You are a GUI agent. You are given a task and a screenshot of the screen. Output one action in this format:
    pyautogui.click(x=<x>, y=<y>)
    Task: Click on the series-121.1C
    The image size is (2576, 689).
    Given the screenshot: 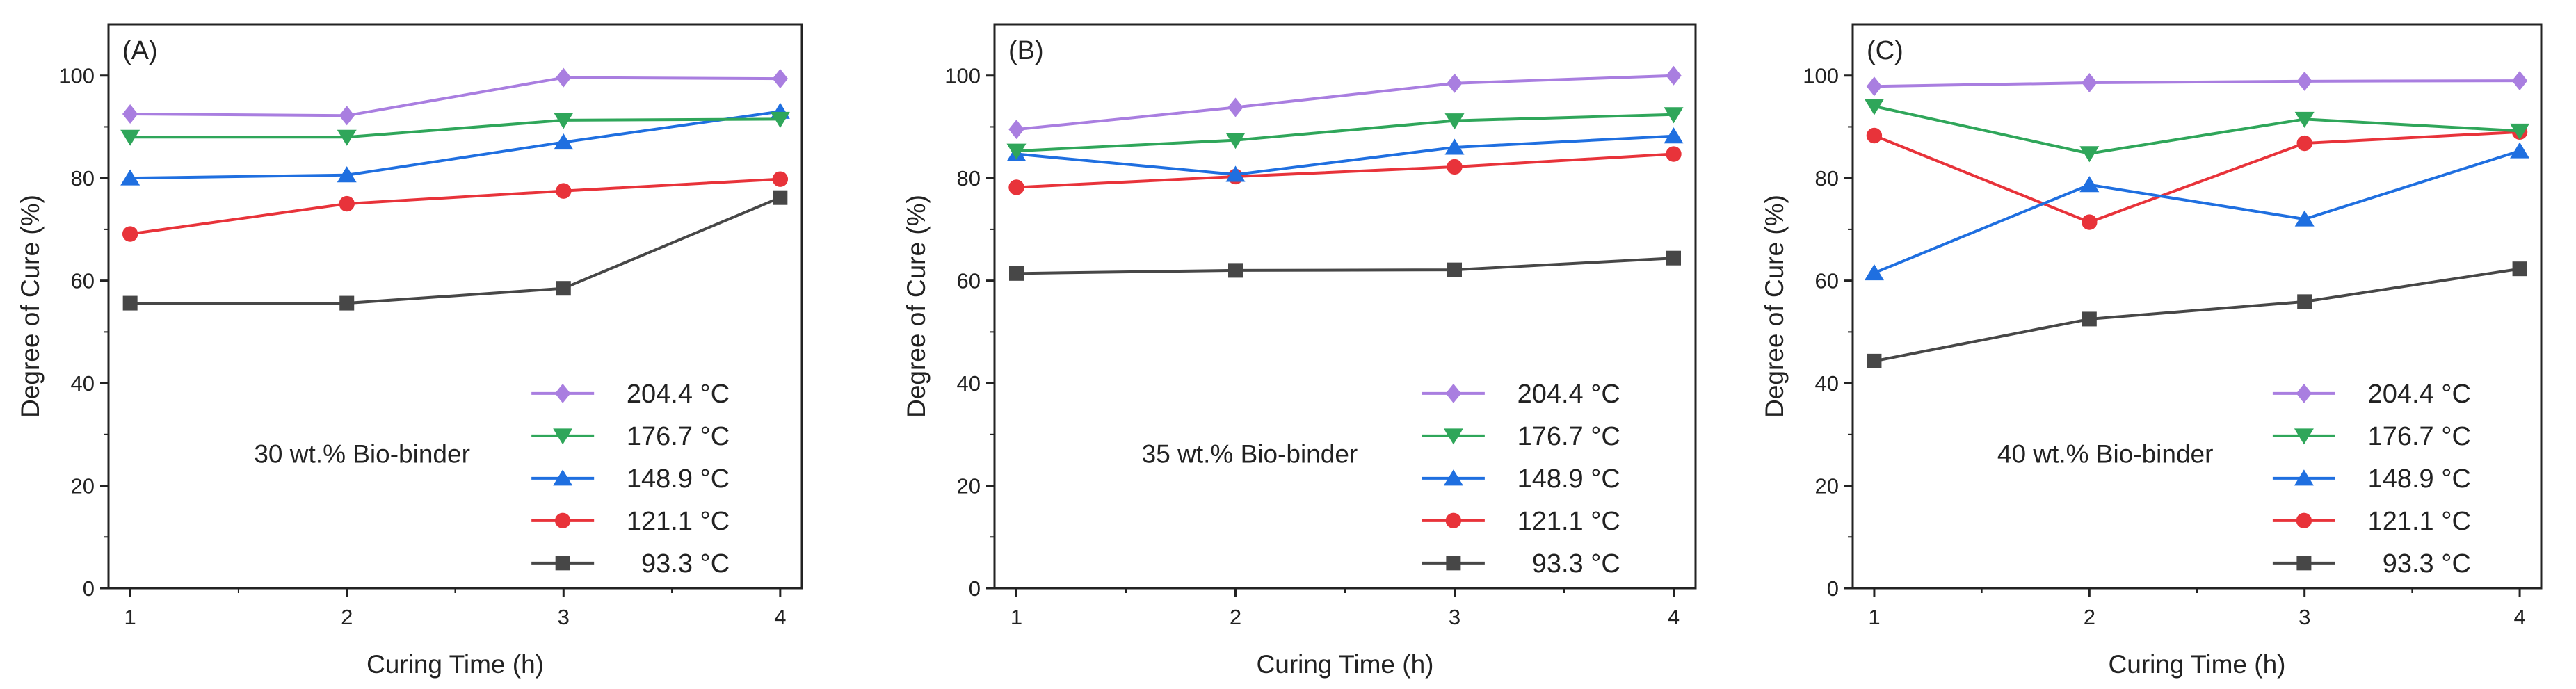 What is the action you would take?
    pyautogui.click(x=455, y=206)
    